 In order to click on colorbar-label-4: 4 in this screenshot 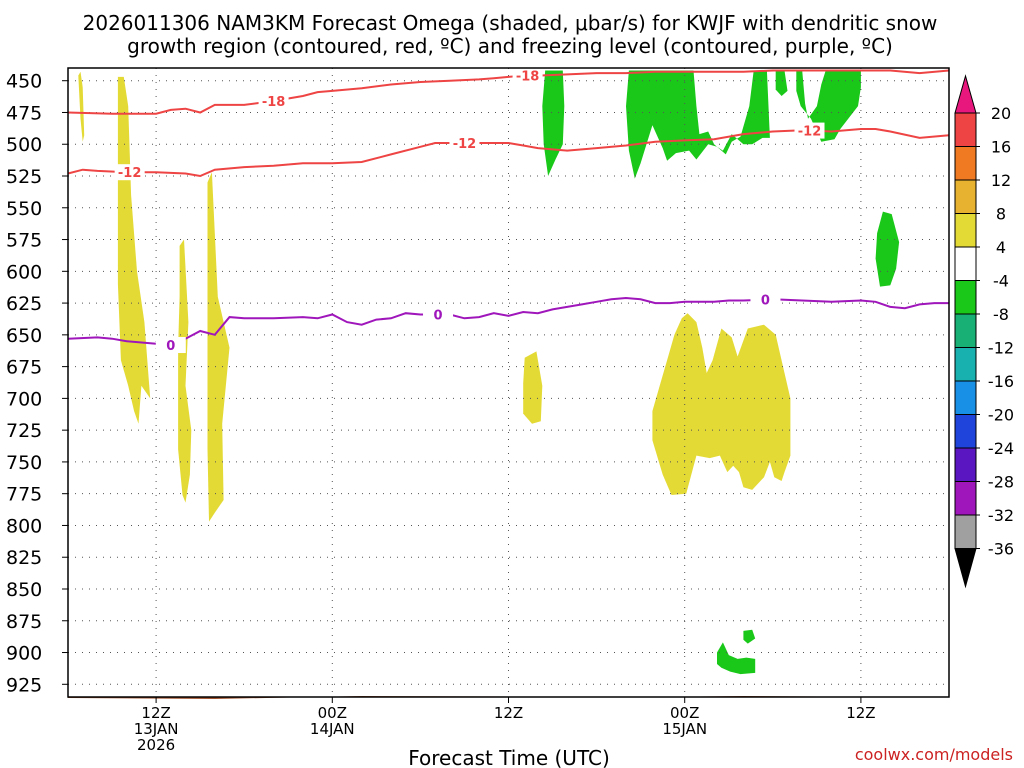, I will do `click(1001, 247)`.